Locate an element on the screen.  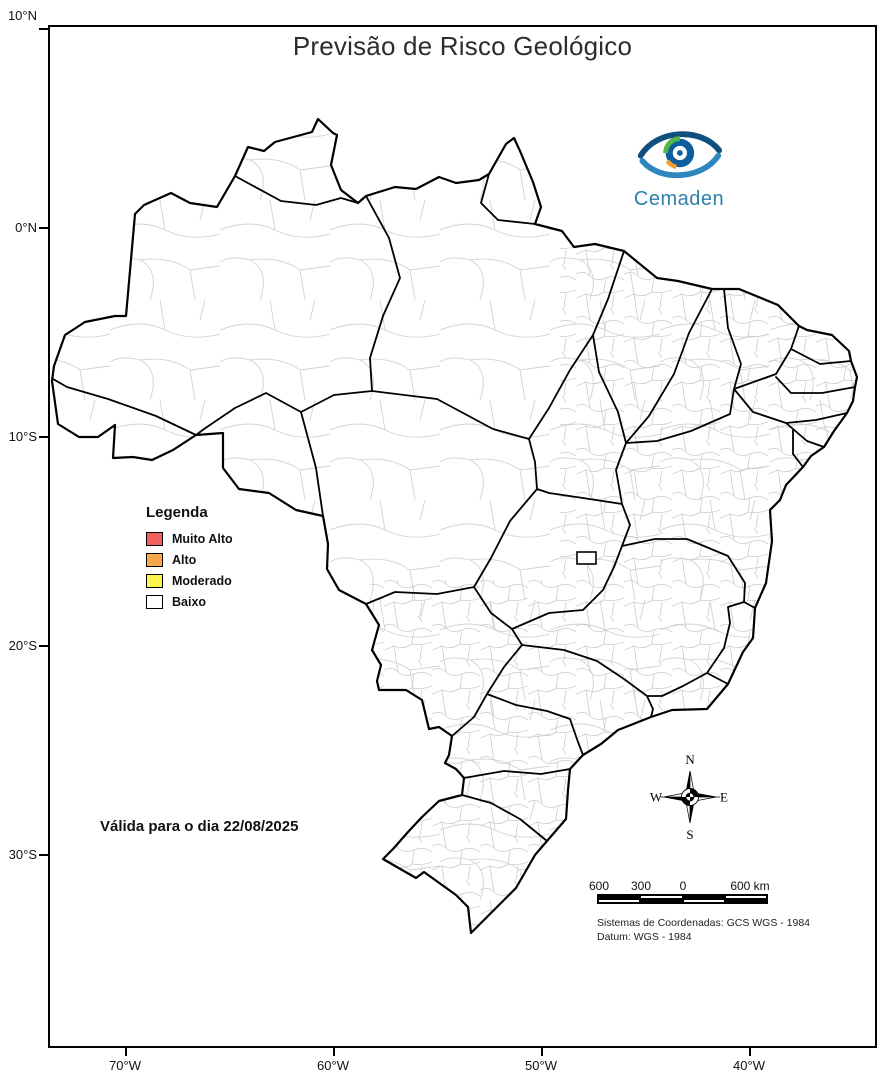
scale-label: 0 is located at coordinates (683, 886).